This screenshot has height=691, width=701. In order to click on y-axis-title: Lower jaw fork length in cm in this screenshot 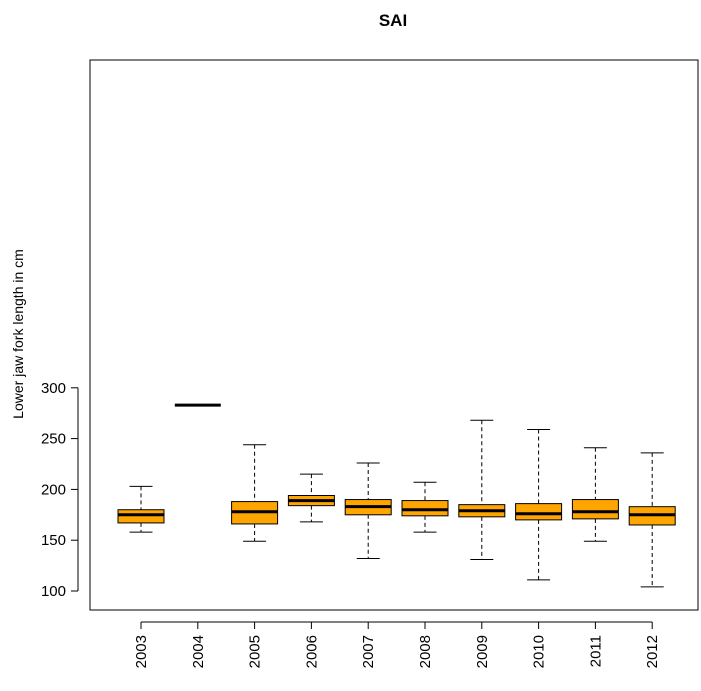, I will do `click(18, 334)`.